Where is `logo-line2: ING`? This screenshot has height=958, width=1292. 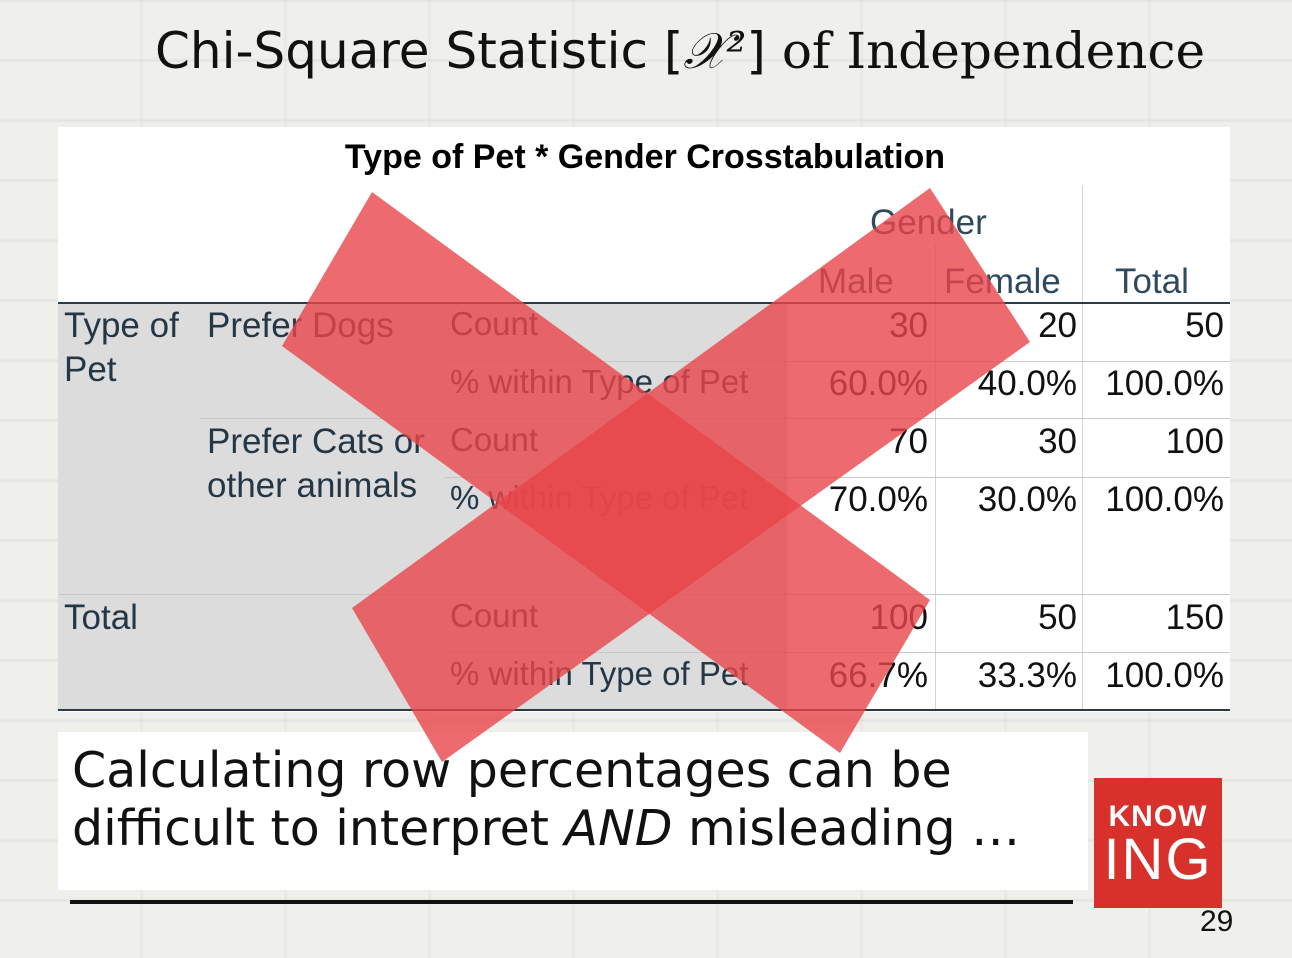
logo-line2: ING is located at coordinates (1158, 859).